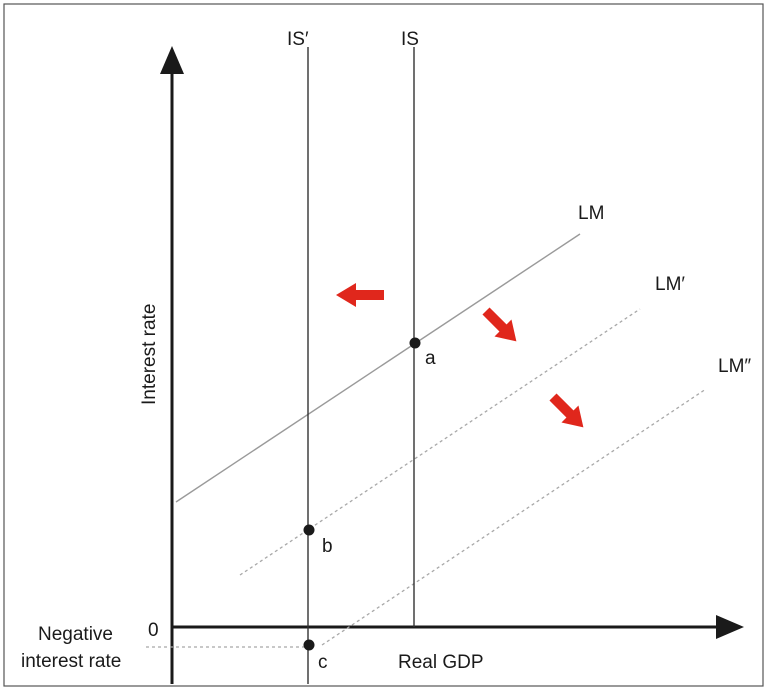  Describe the element at coordinates (327, 546) in the screenshot. I see `point-b-label: b` at that location.